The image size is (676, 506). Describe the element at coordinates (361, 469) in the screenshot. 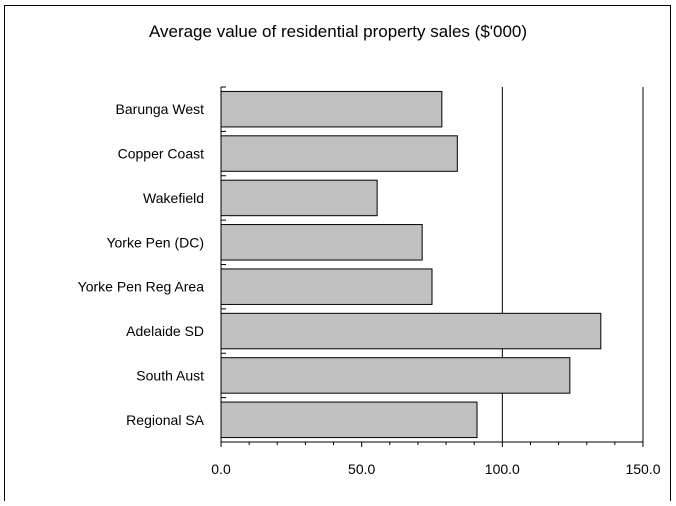

I see `x-tick-label: 50.0` at that location.